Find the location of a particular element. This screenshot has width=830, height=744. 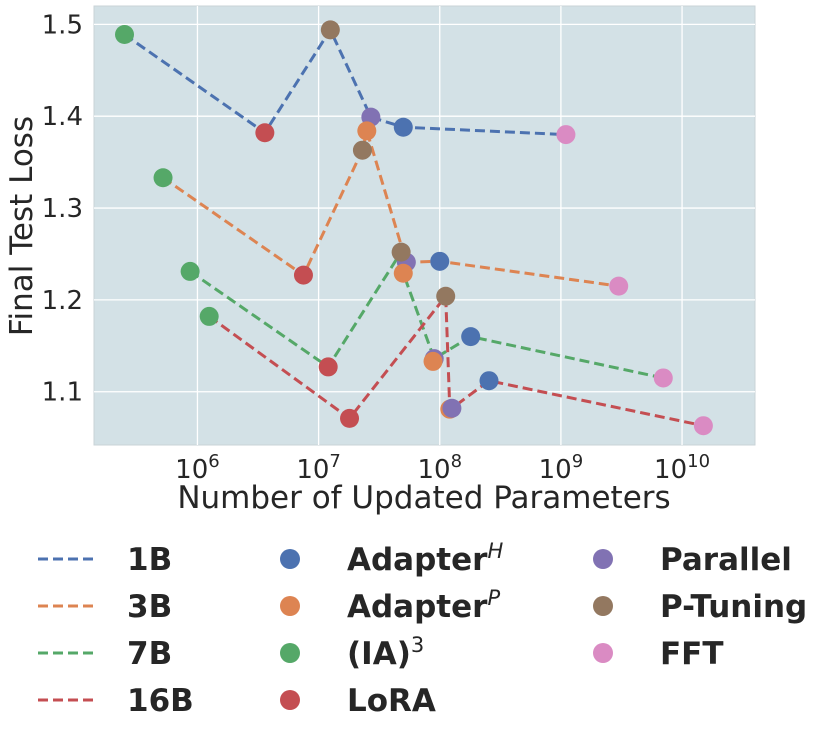

y-tick-label: 1.5 is located at coordinates (62, 25).